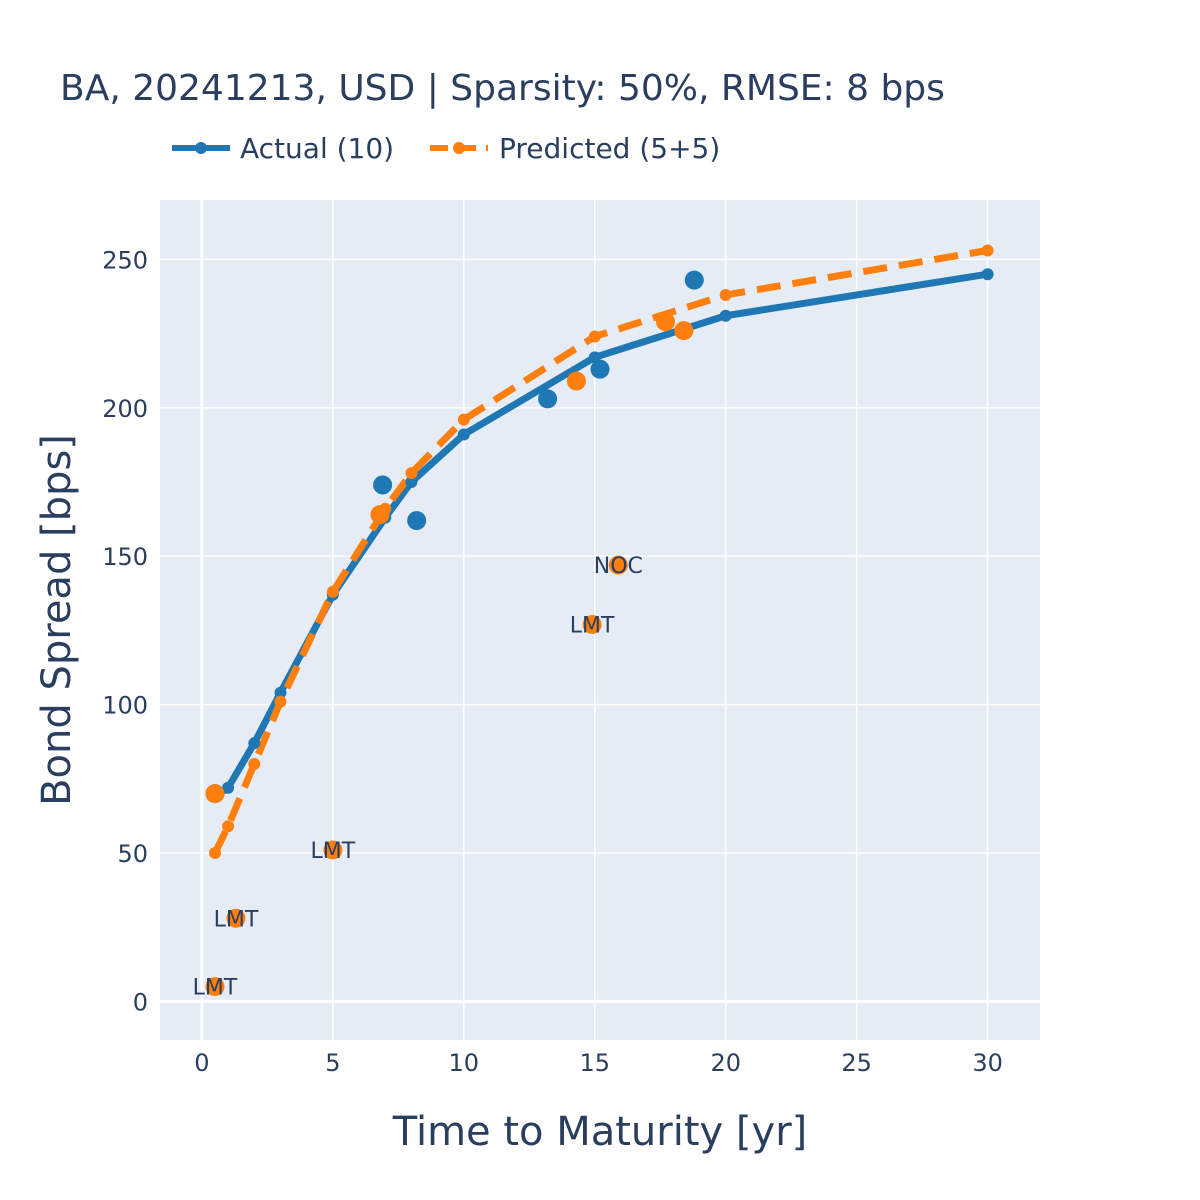 Image resolution: width=1200 pixels, height=1200 pixels. Describe the element at coordinates (201, 148) in the screenshot. I see `legend-actual-marker` at that location.